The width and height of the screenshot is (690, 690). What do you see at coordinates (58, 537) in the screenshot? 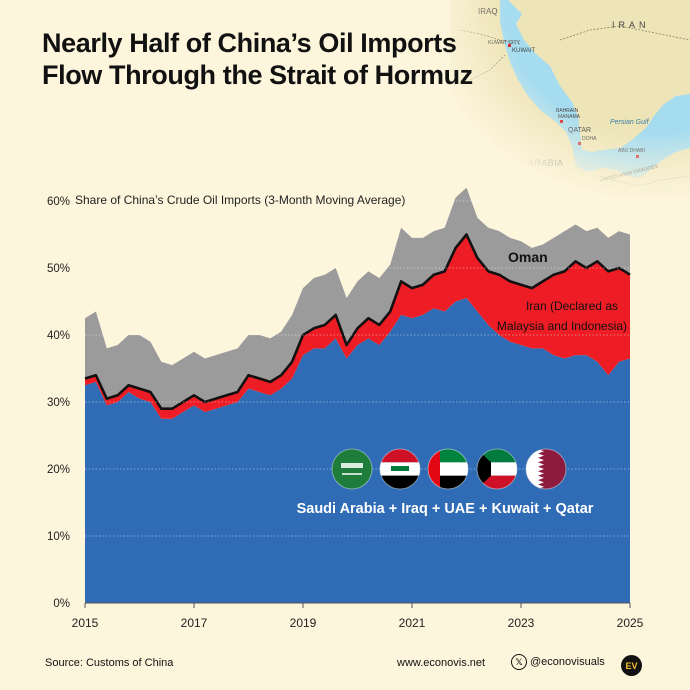
I see `y-tick-label: 10%` at bounding box center [58, 537].